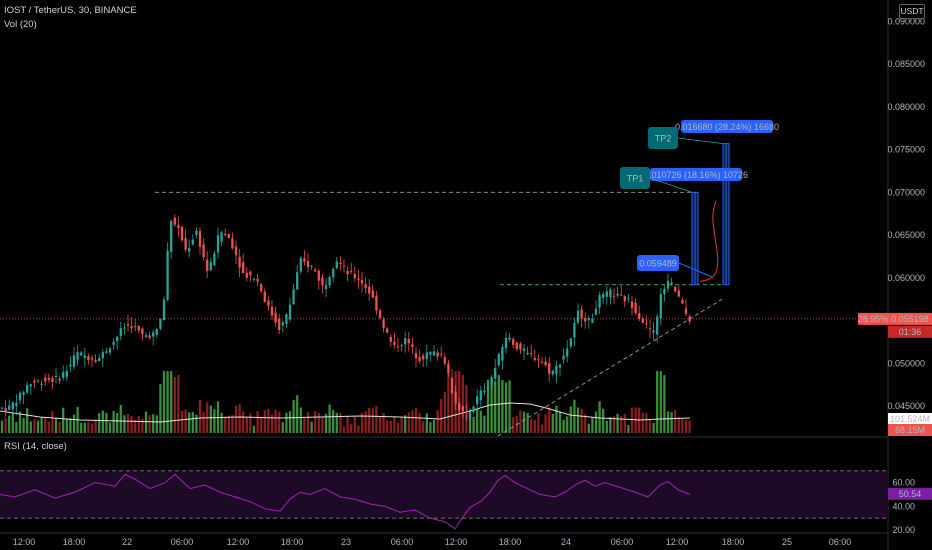 The height and width of the screenshot is (550, 932). What do you see at coordinates (873, 318) in the screenshot?
I see `change-badge-box` at bounding box center [873, 318].